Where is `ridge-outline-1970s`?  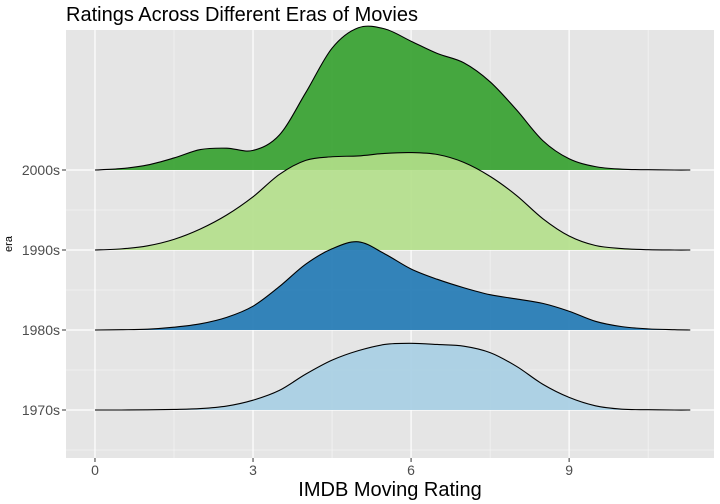 ridge-outline-1970s is located at coordinates (392, 376).